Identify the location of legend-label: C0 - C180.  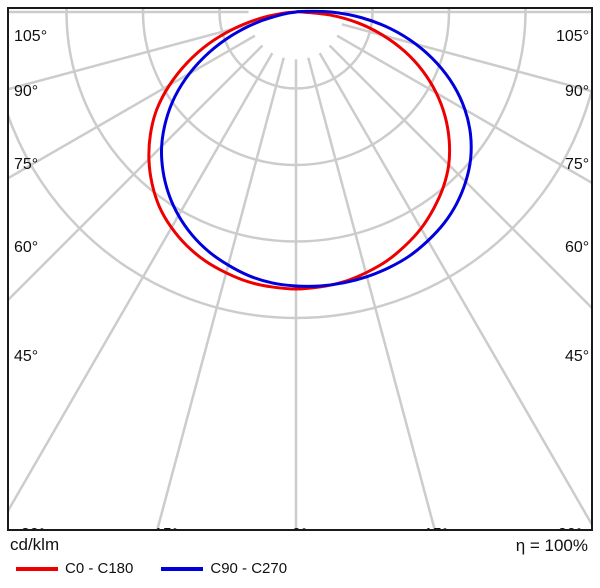
(99, 568).